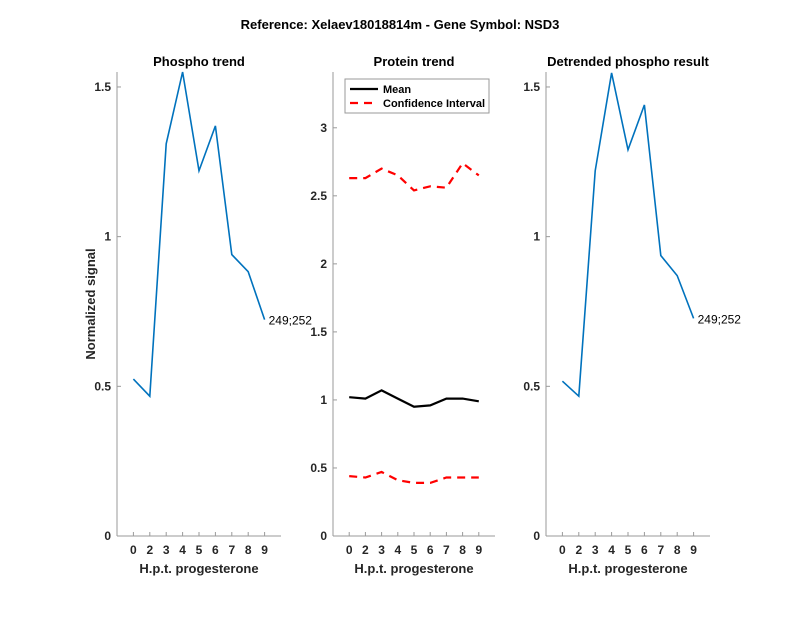  I want to click on y-tick-label: 2, so click(323, 264).